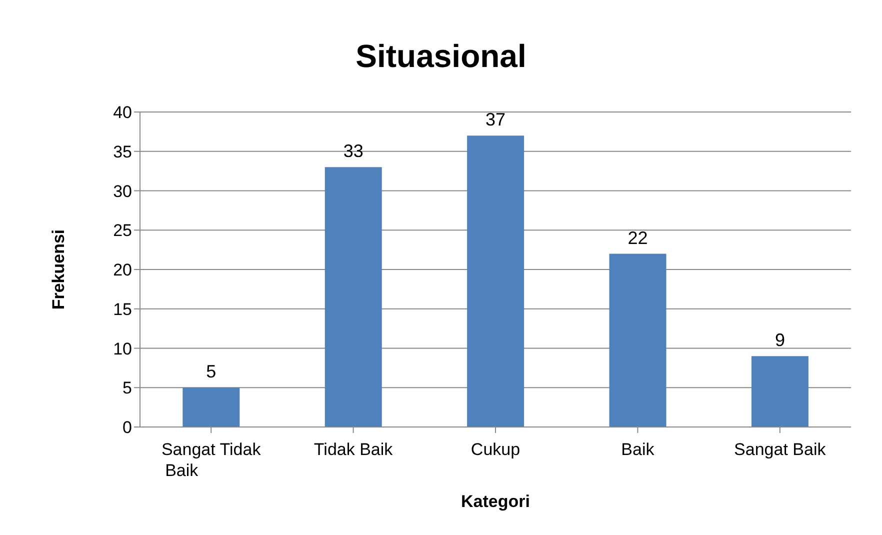 This screenshot has width=882, height=535. I want to click on chart-title: Situasional, so click(441, 56).